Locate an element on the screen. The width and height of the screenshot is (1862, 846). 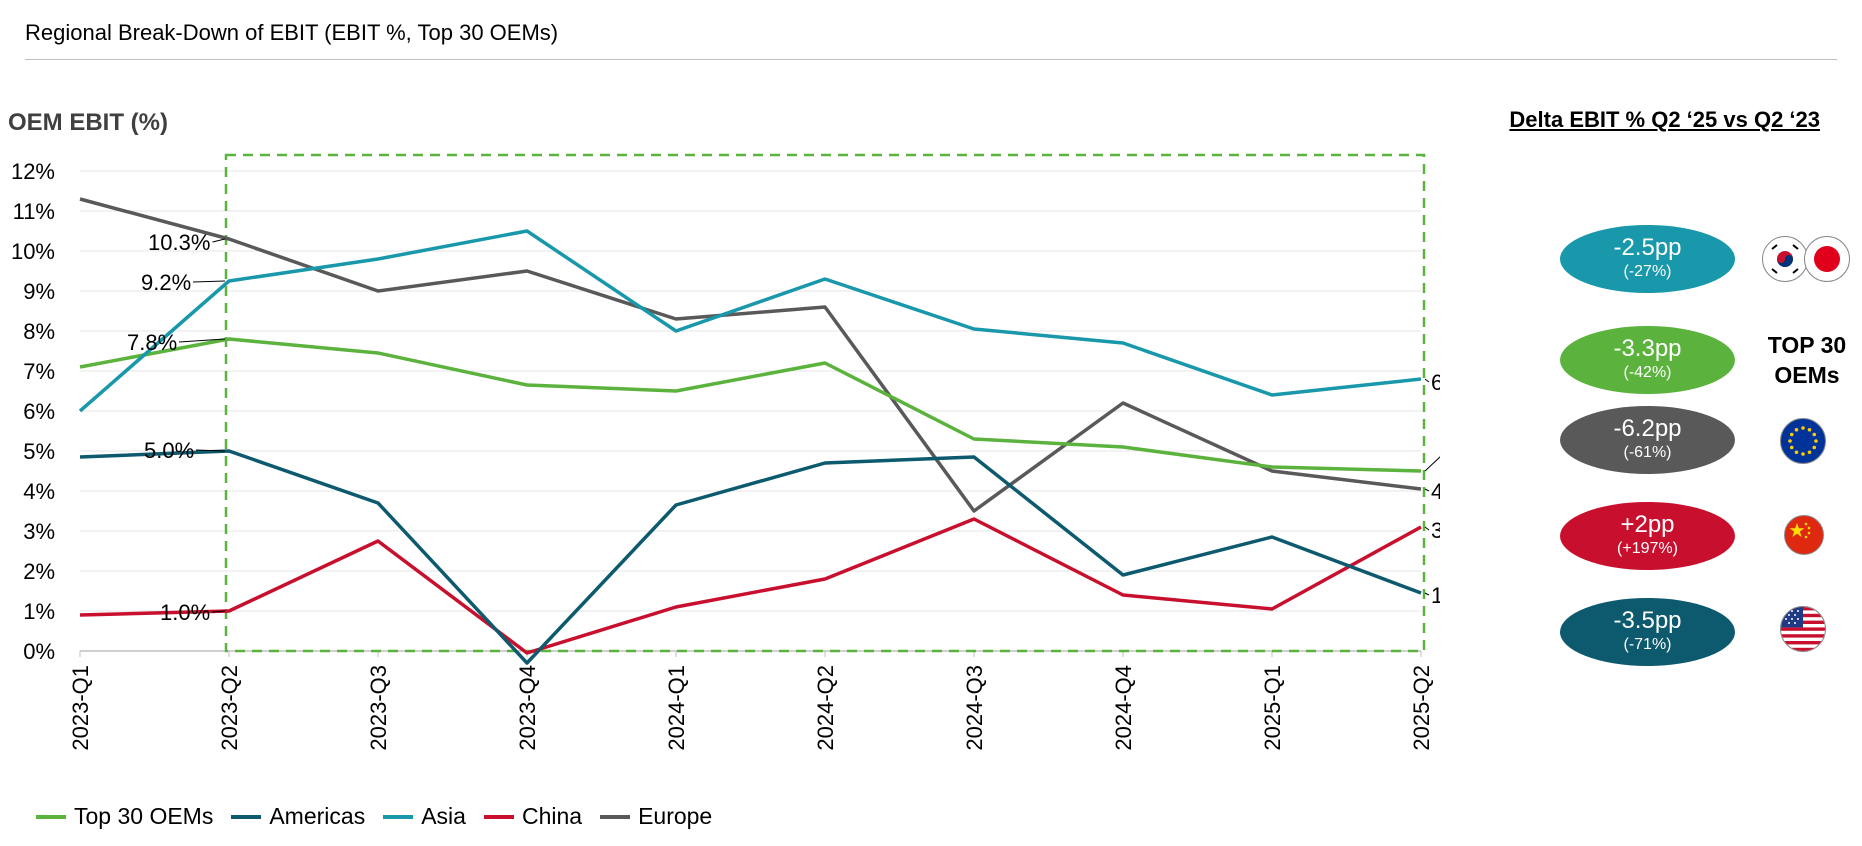
legend-label: Europe is located at coordinates (675, 816).